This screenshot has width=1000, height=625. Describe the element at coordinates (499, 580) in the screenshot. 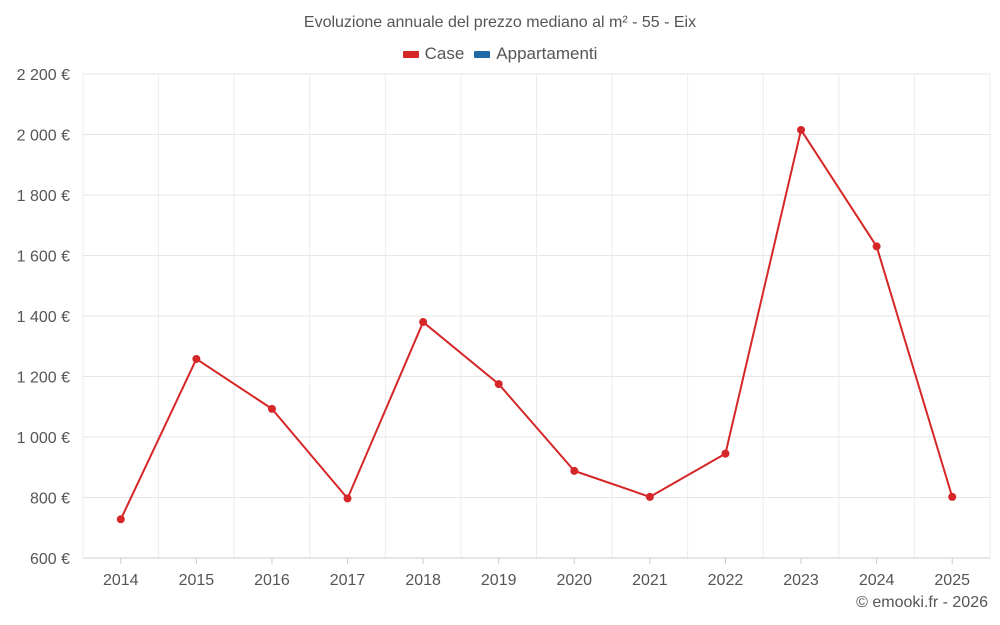

I see `x-tick-label: 2019` at that location.